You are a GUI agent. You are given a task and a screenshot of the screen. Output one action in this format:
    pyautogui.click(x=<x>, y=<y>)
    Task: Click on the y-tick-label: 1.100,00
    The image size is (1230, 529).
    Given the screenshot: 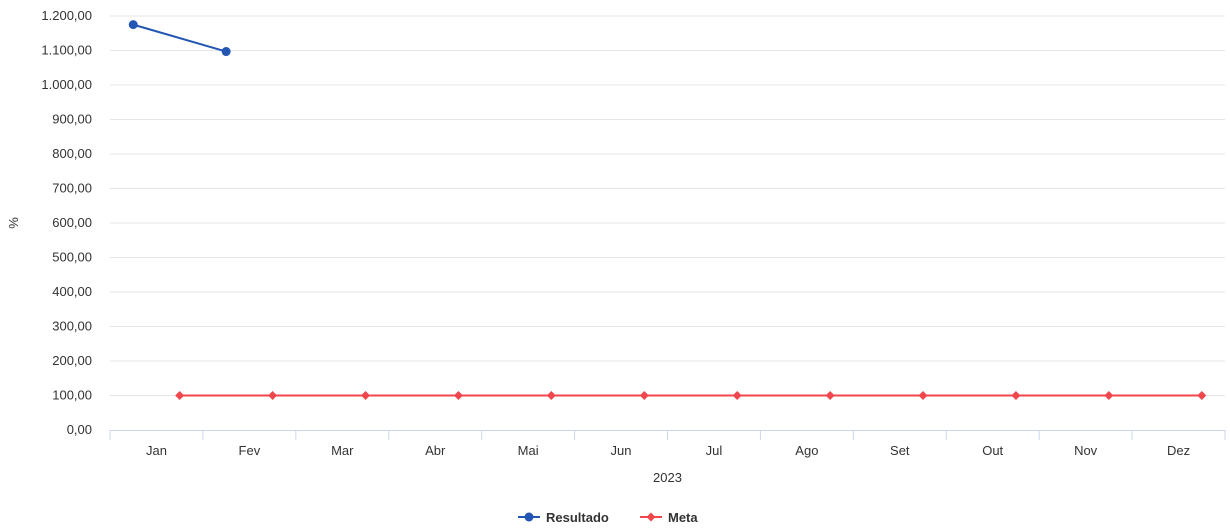 What is the action you would take?
    pyautogui.click(x=66, y=50)
    